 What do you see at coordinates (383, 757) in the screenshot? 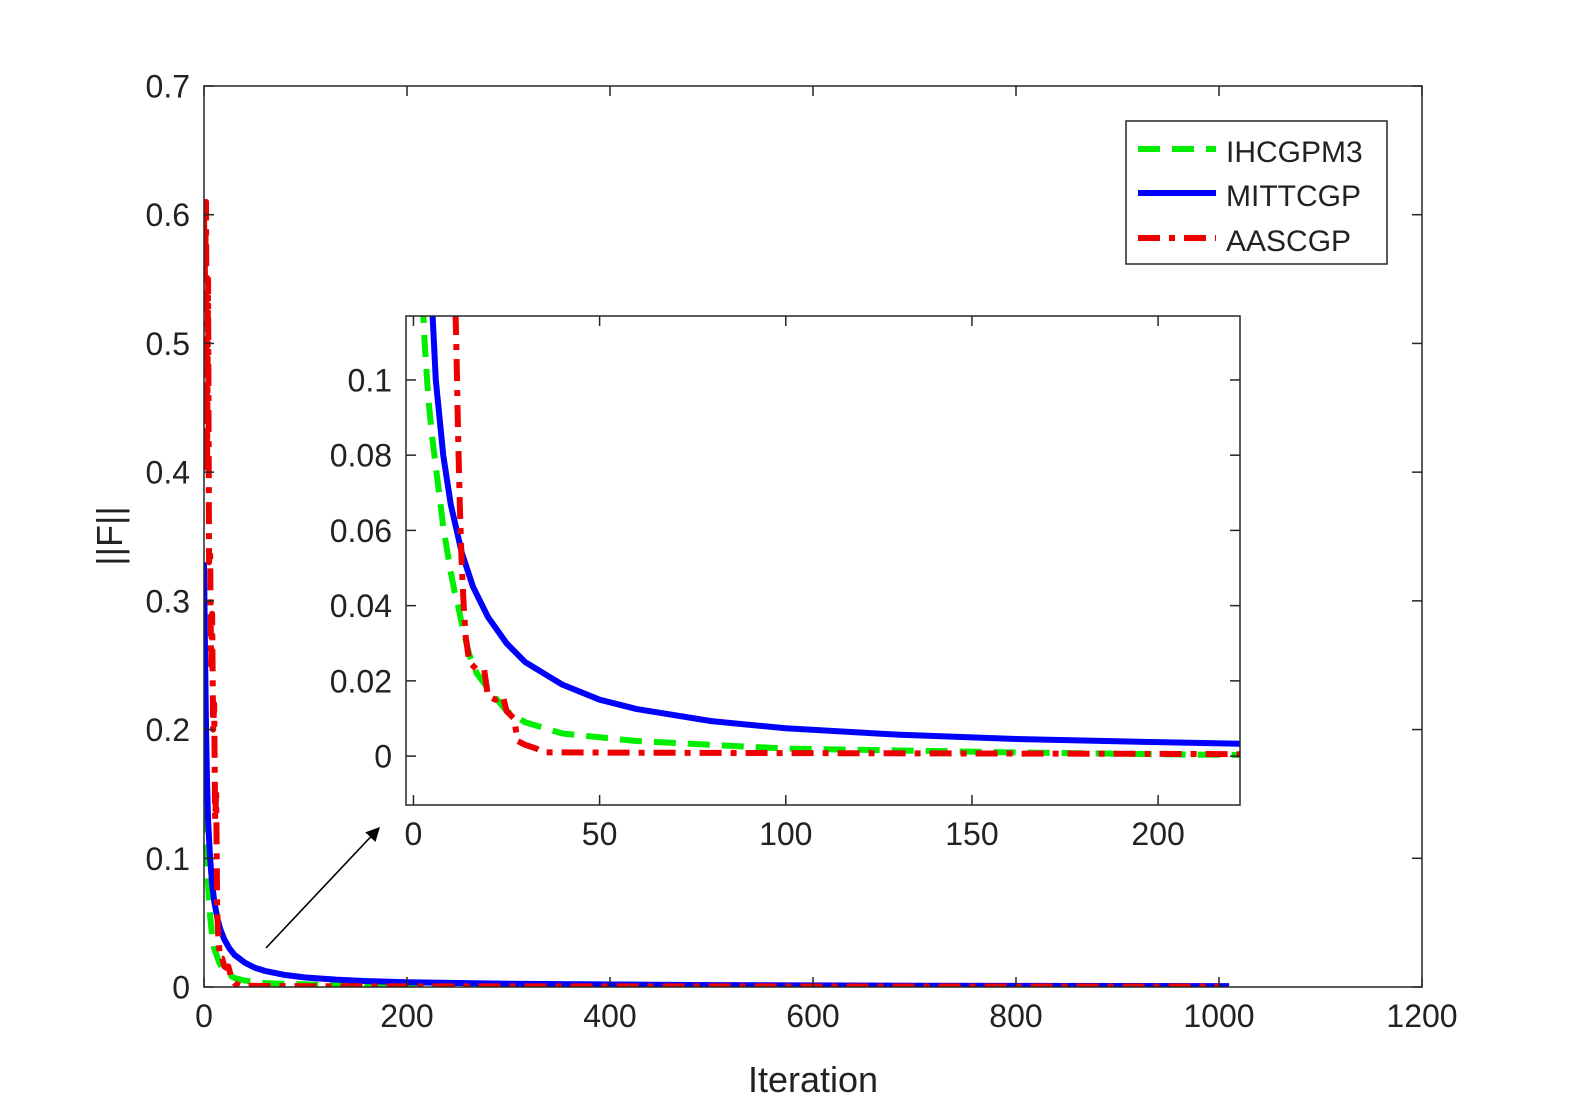
I see `inset-y-tick-label: 0` at bounding box center [383, 757].